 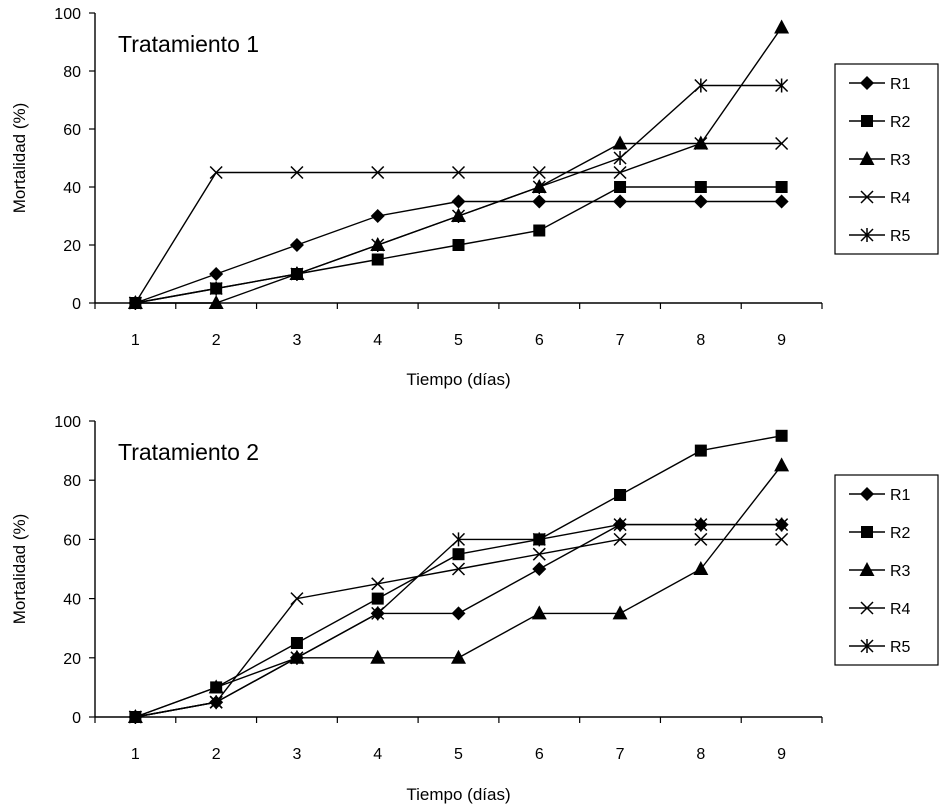 I want to click on chart-title: Tratamiento 1, so click(x=188, y=44).